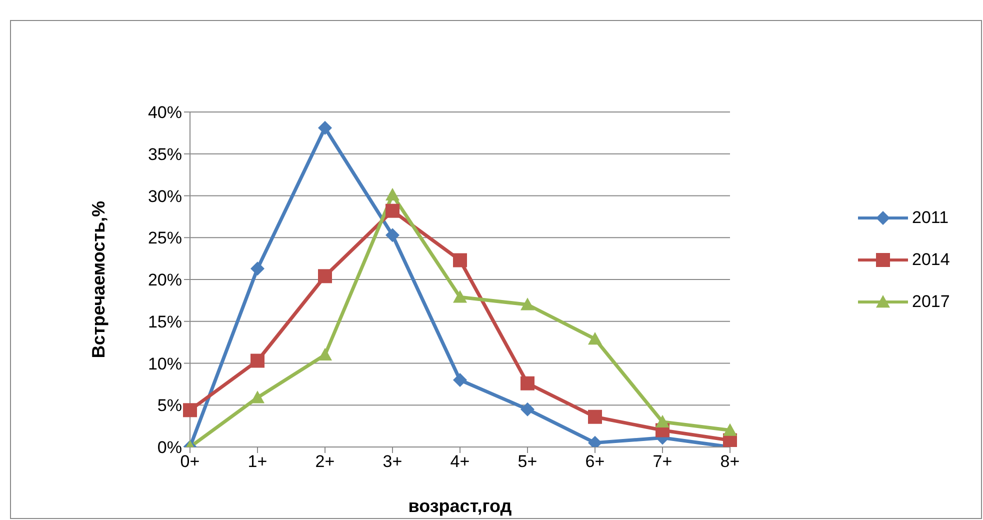  I want to click on x-tick-label: 2+, so click(325, 462).